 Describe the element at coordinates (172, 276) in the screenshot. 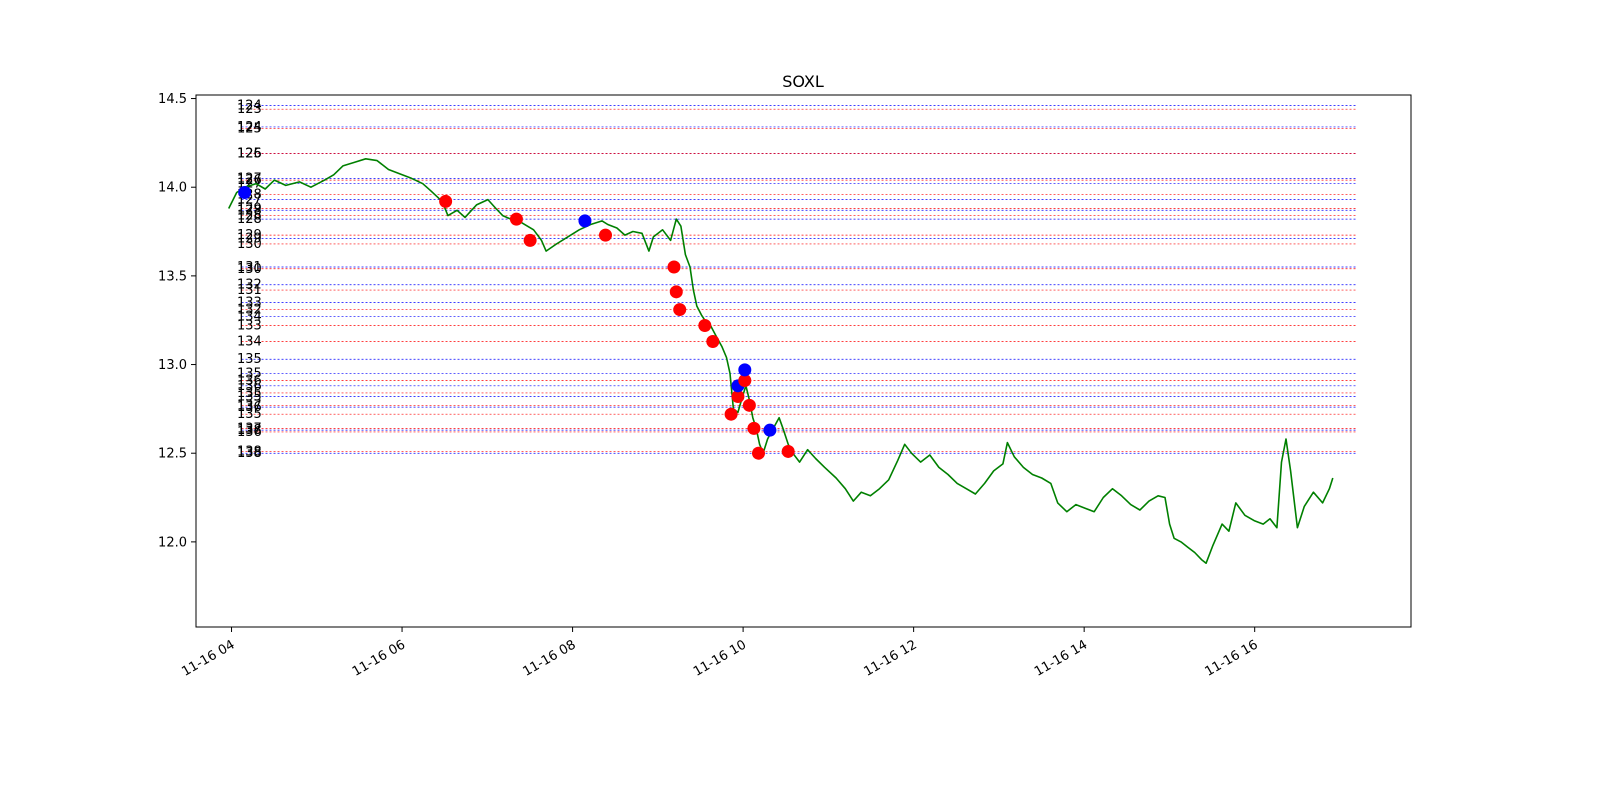

I see `y-tick-label: 13.5` at that location.